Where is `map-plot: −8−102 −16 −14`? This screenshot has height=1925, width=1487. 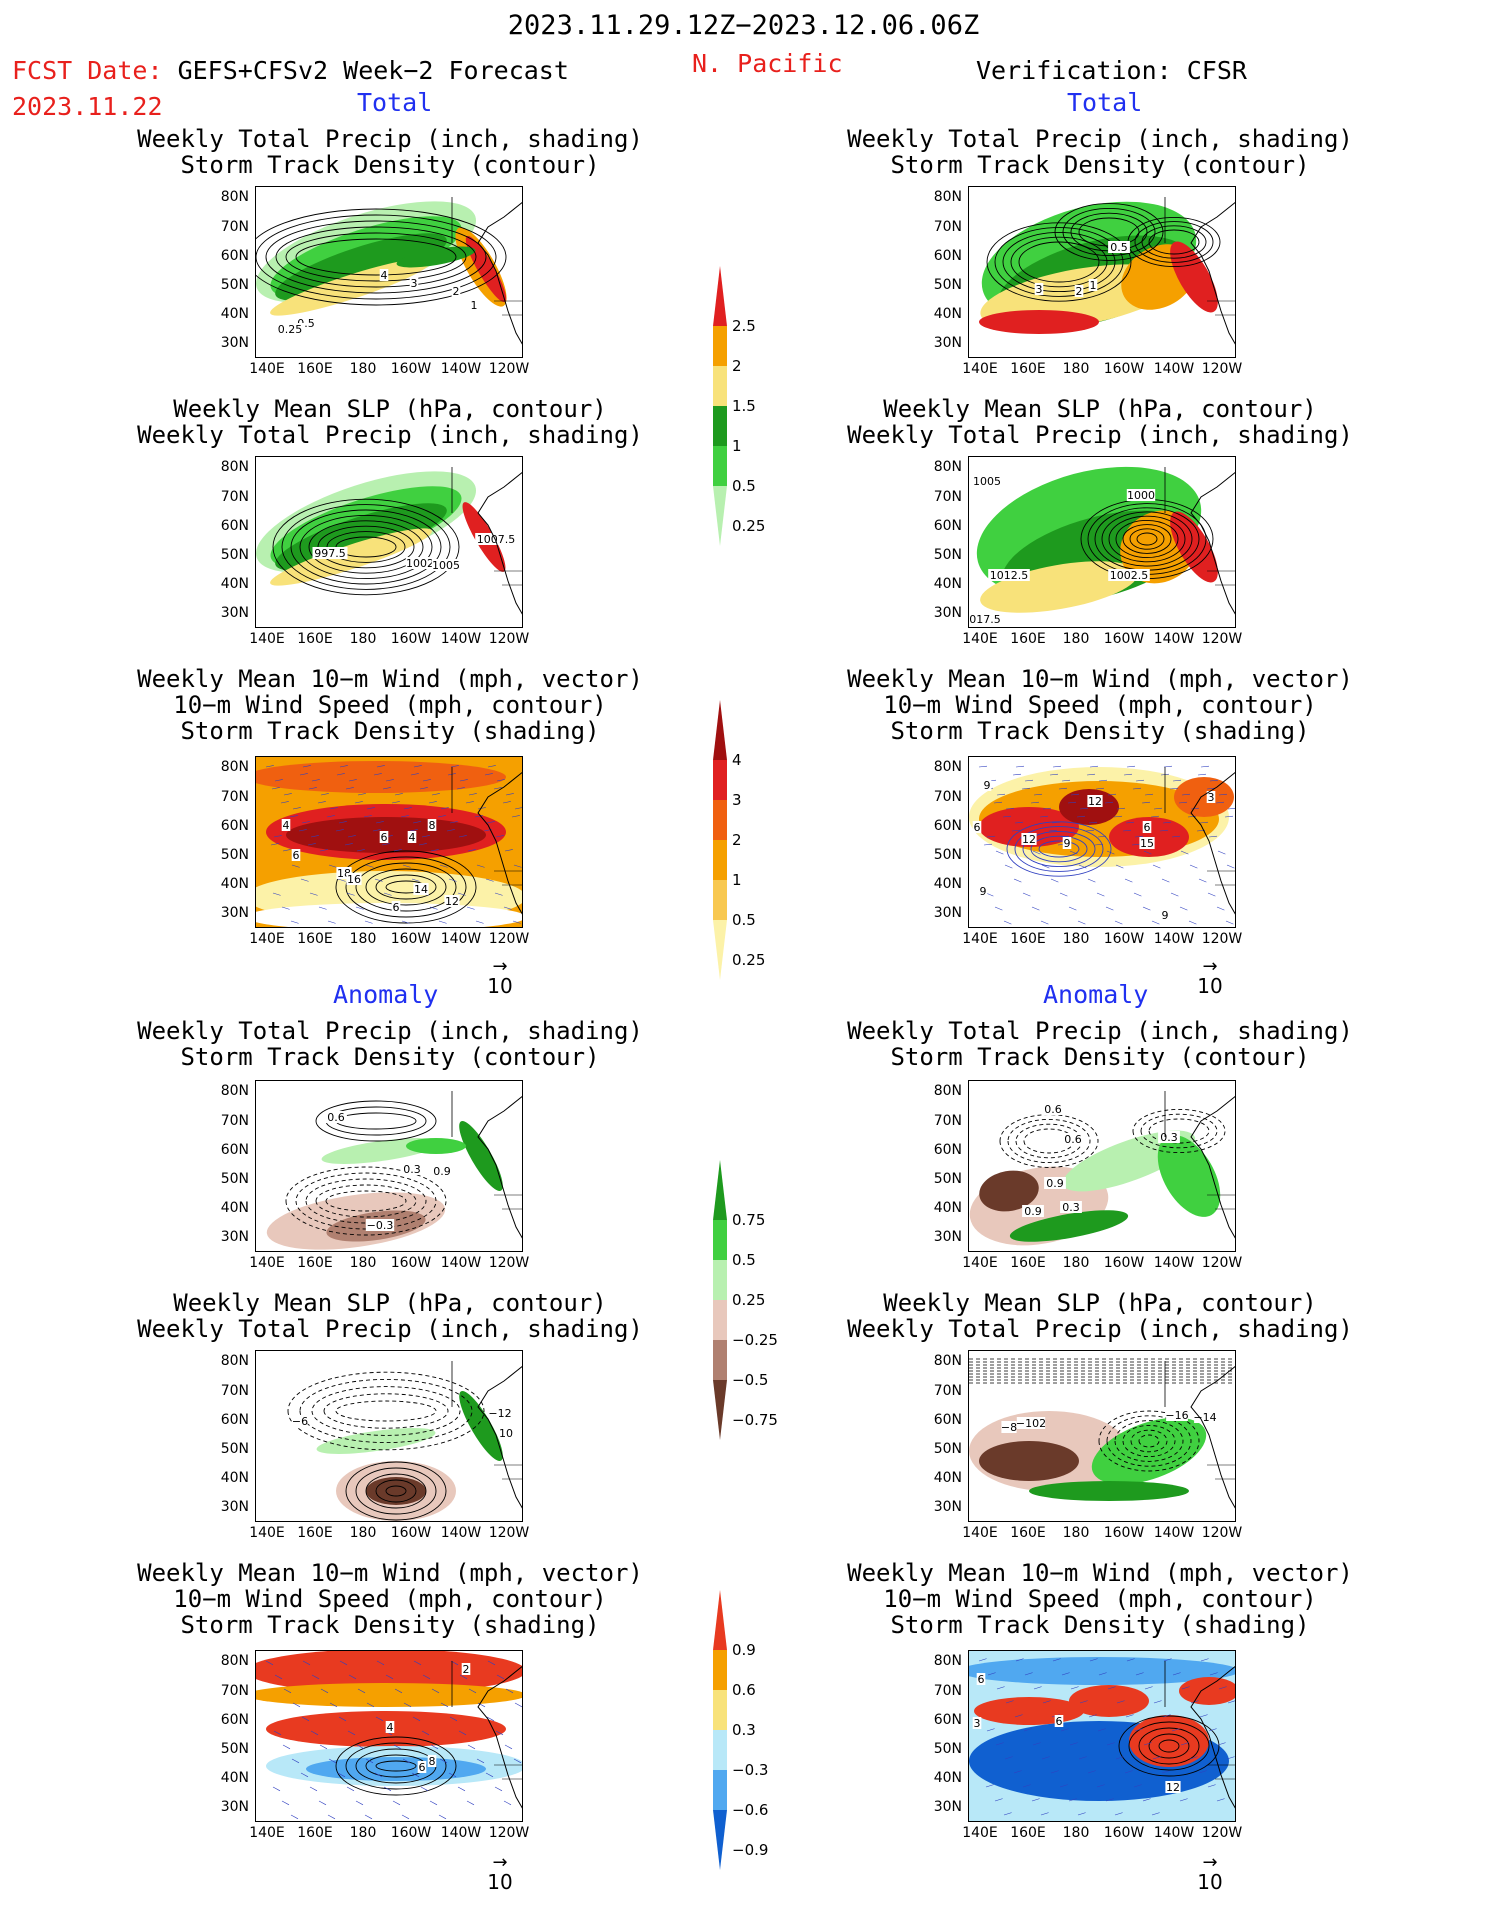
map-plot: −8−102 −16 −14 is located at coordinates (1102, 1433).